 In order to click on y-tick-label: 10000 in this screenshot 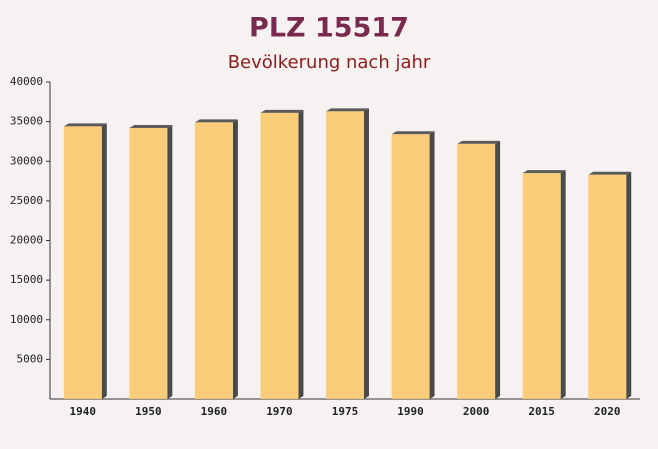, I will do `click(26, 319)`.